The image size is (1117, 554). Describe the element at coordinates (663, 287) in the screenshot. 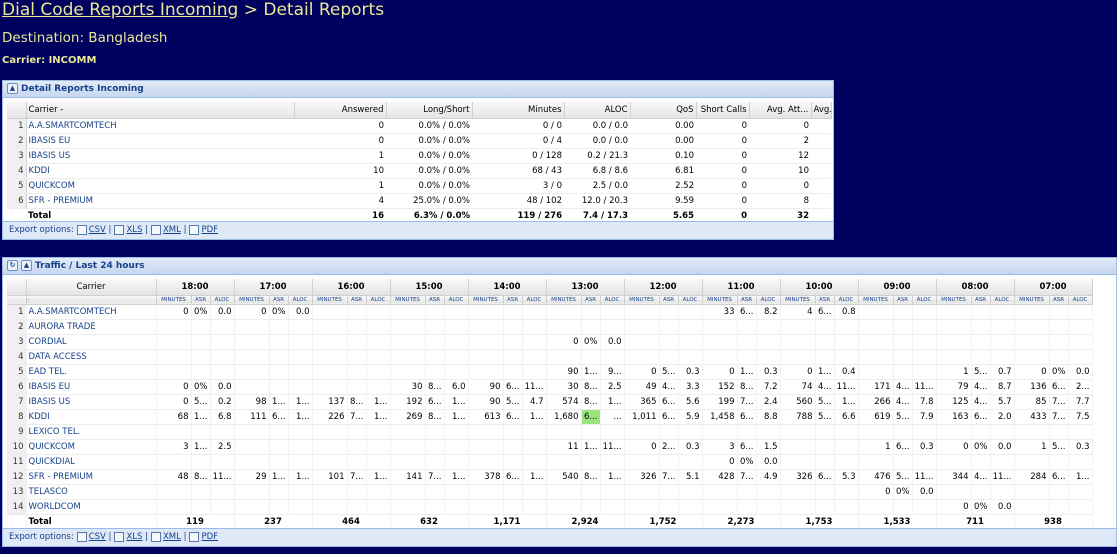

I see `hour-header: 12:00` at that location.